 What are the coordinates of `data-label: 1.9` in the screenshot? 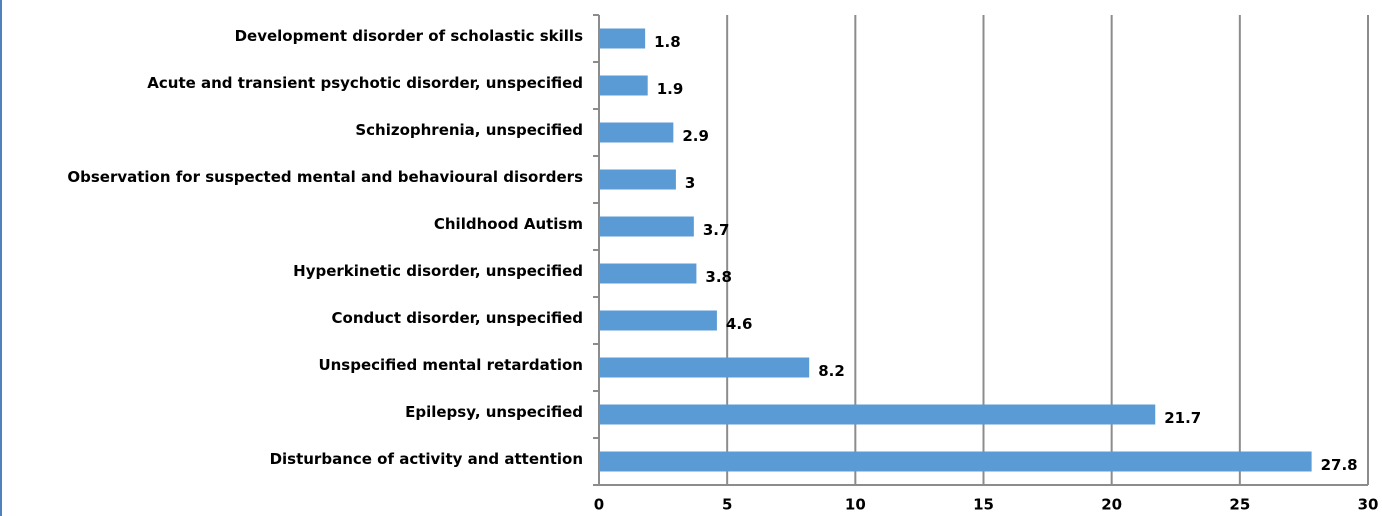 It's located at (670, 89).